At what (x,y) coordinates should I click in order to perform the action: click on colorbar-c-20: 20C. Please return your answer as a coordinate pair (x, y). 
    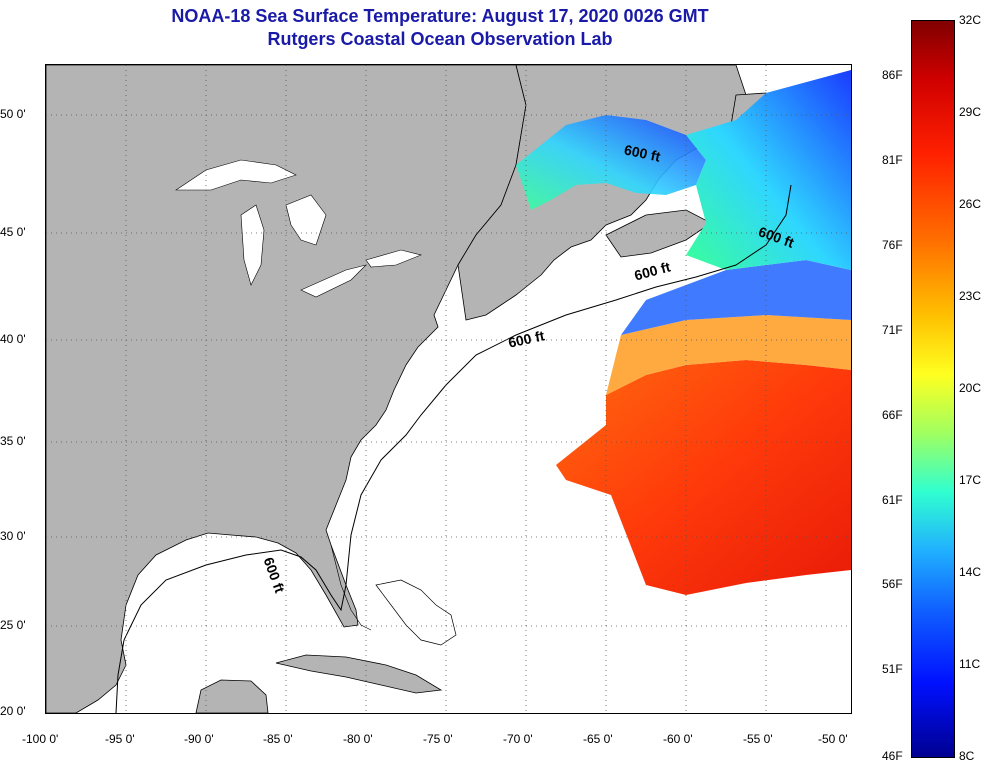
    Looking at the image, I should click on (970, 388).